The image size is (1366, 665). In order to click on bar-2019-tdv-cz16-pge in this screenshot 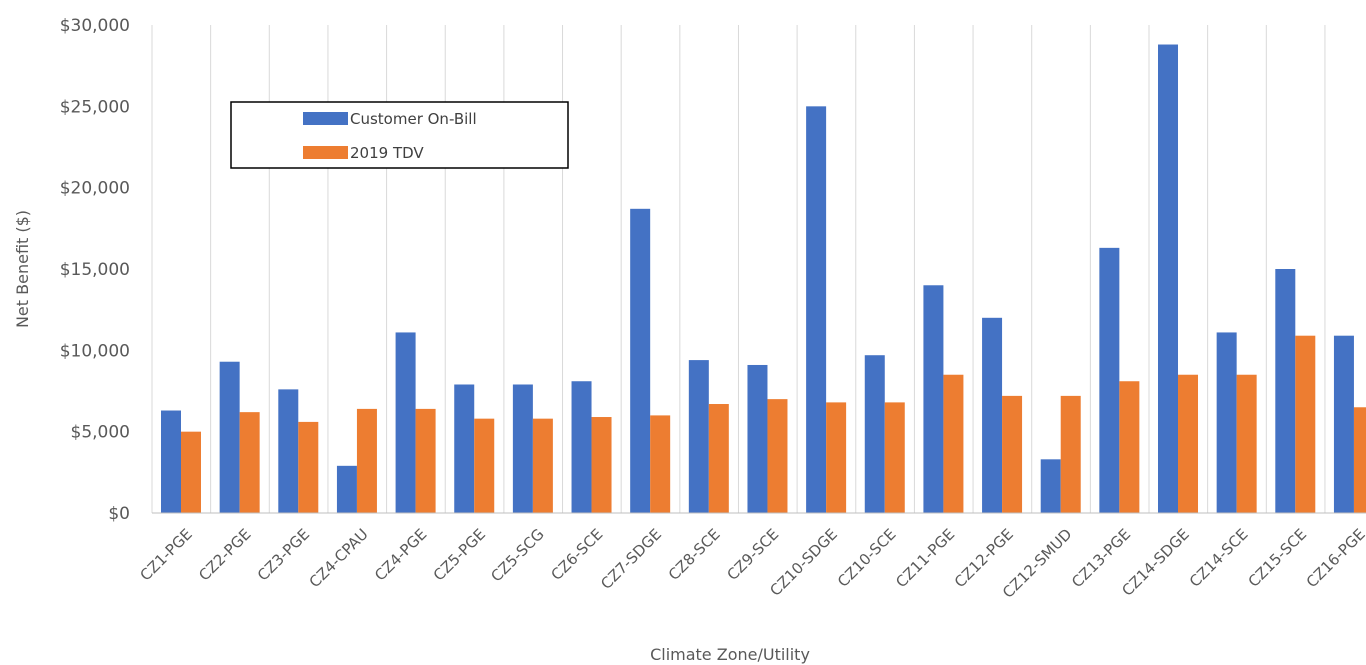, I will do `click(1359, 460)`.